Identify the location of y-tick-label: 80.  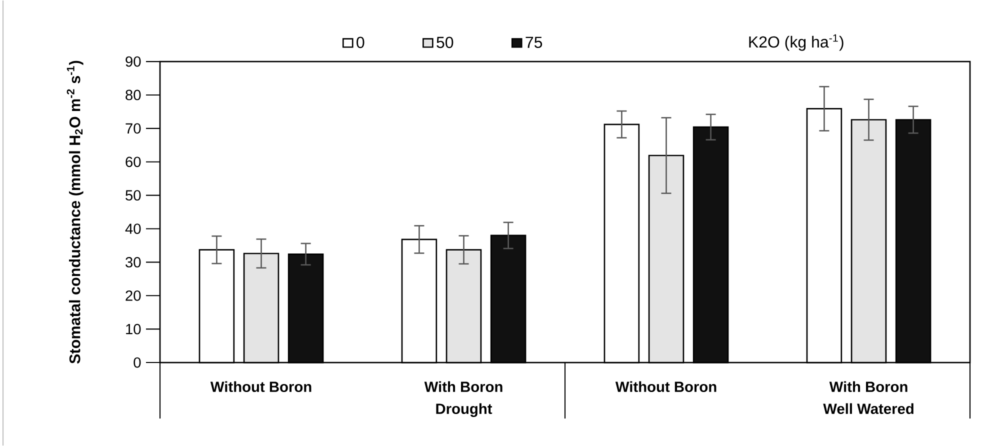
(133, 95).